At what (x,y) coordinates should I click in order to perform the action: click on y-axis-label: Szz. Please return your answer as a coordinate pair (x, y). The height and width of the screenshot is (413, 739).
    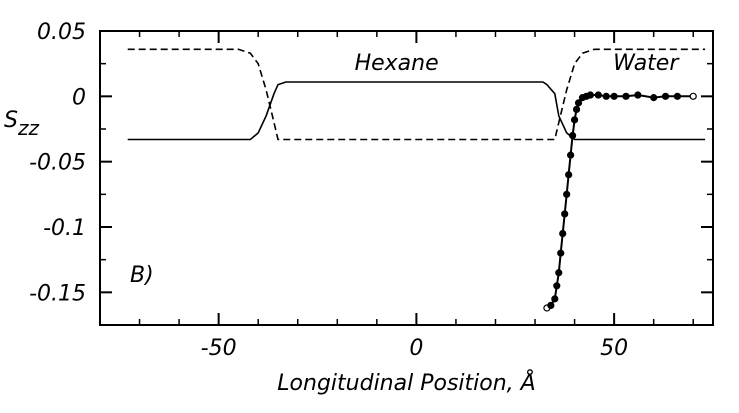
    Looking at the image, I should click on (21, 124).